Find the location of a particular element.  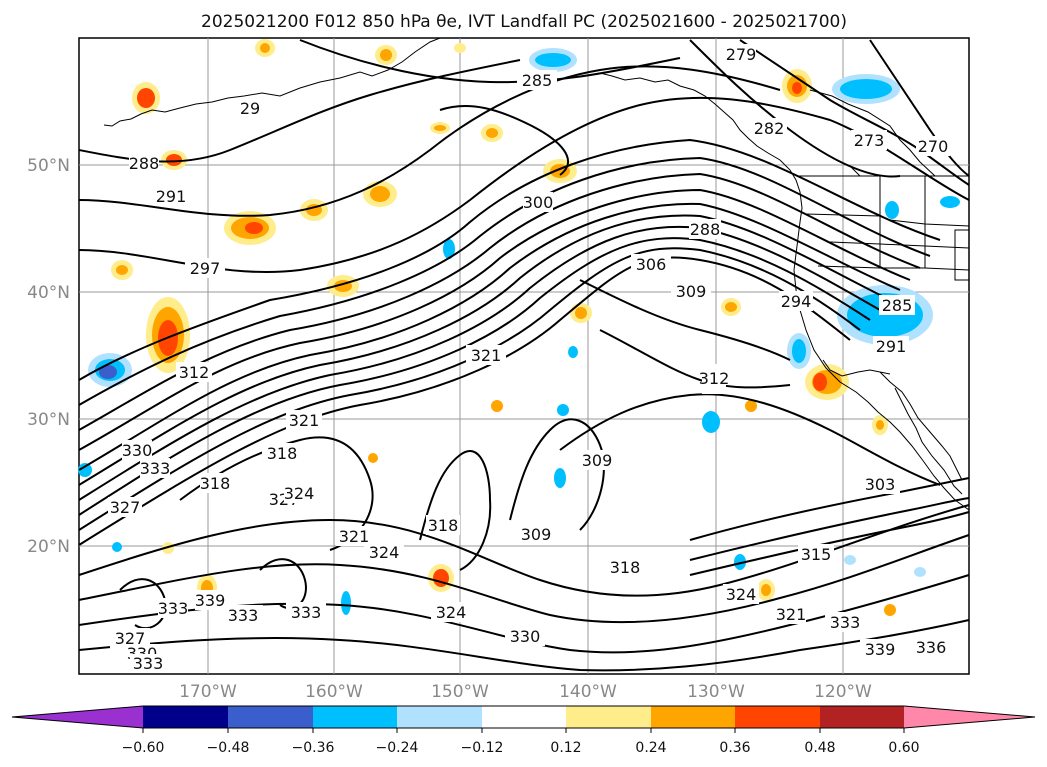

svg-text: 336 is located at coordinates (931, 647).